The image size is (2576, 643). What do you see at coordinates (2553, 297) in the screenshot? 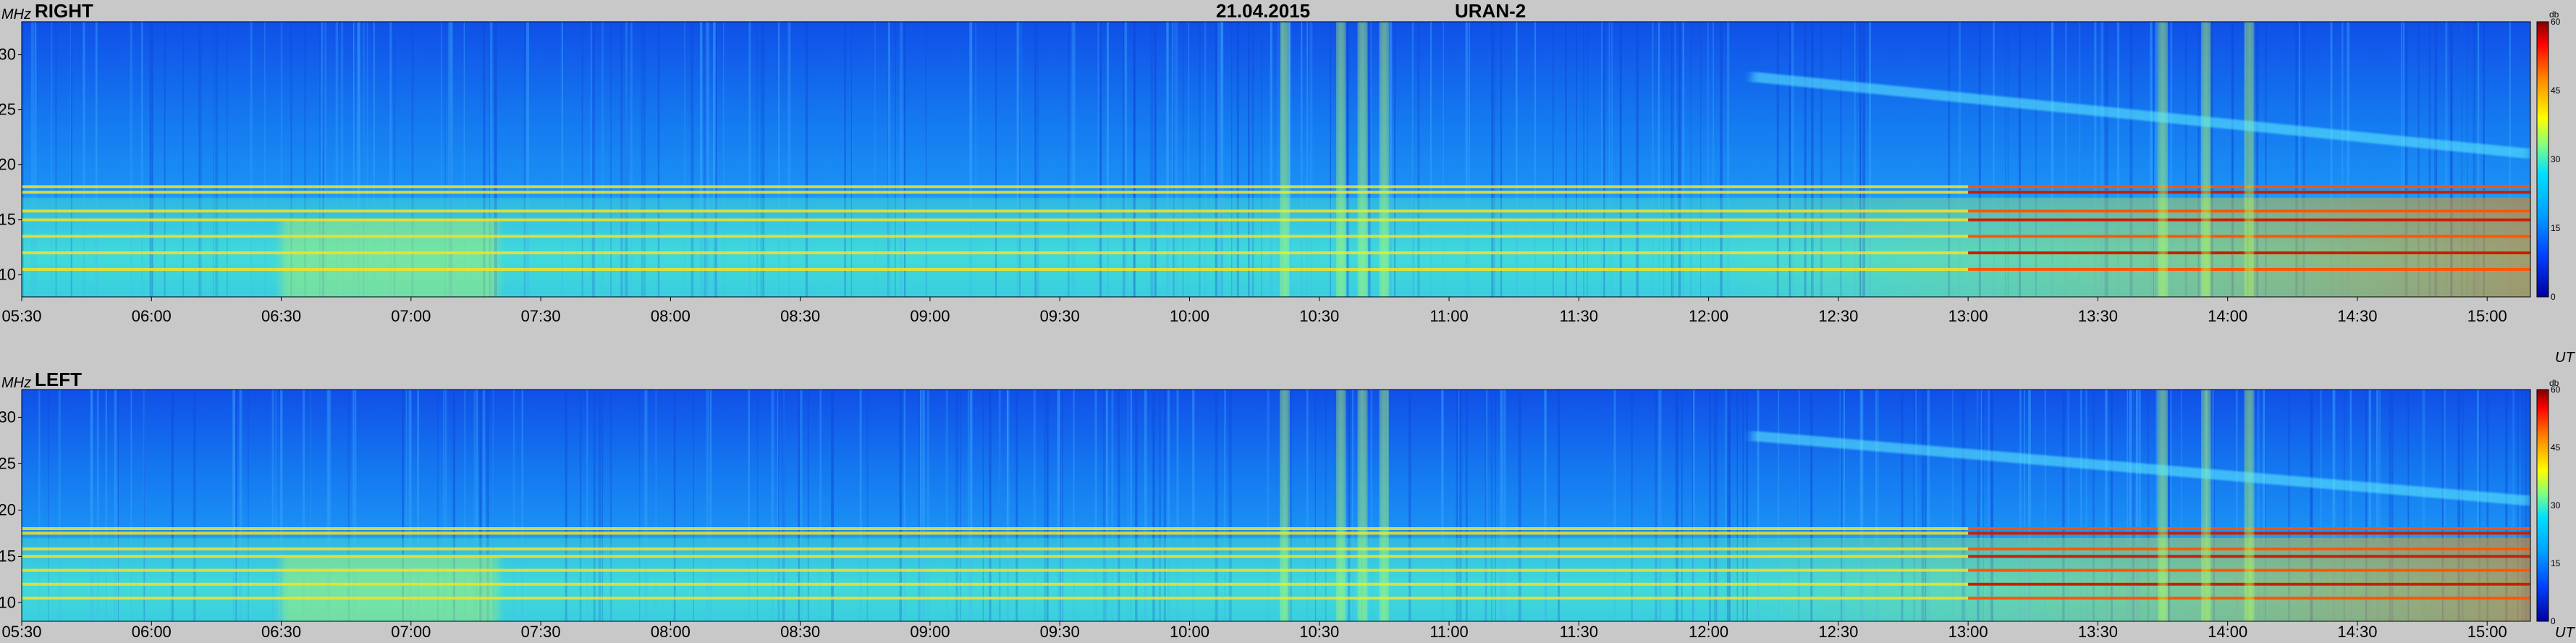
I see `colorbar-tick-label: 0` at bounding box center [2553, 297].